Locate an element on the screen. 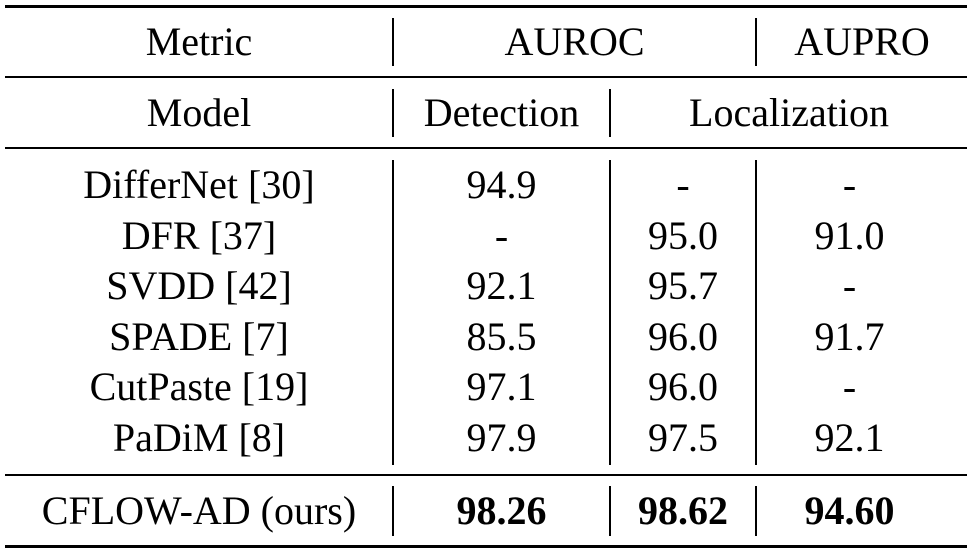 The height and width of the screenshot is (560, 972). metric-header: Metric is located at coordinates (199, 41).